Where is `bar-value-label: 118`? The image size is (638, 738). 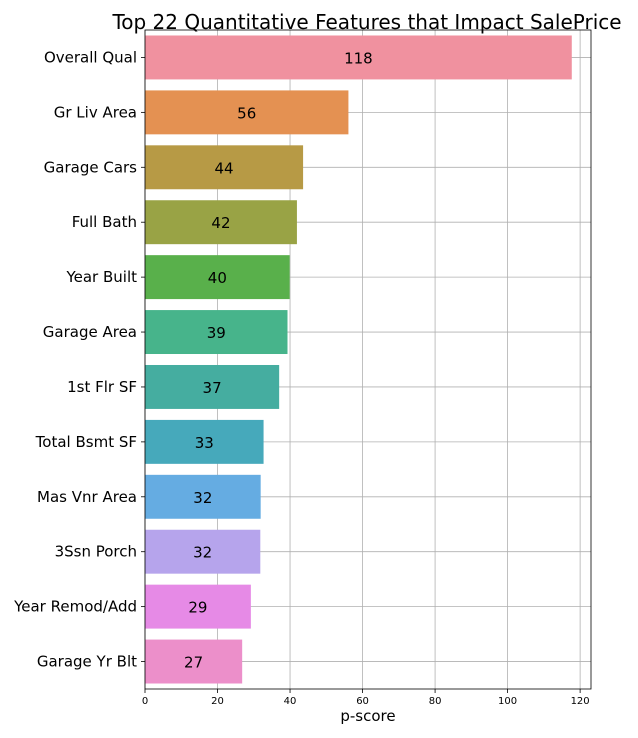 bar-value-label: 118 is located at coordinates (358, 58).